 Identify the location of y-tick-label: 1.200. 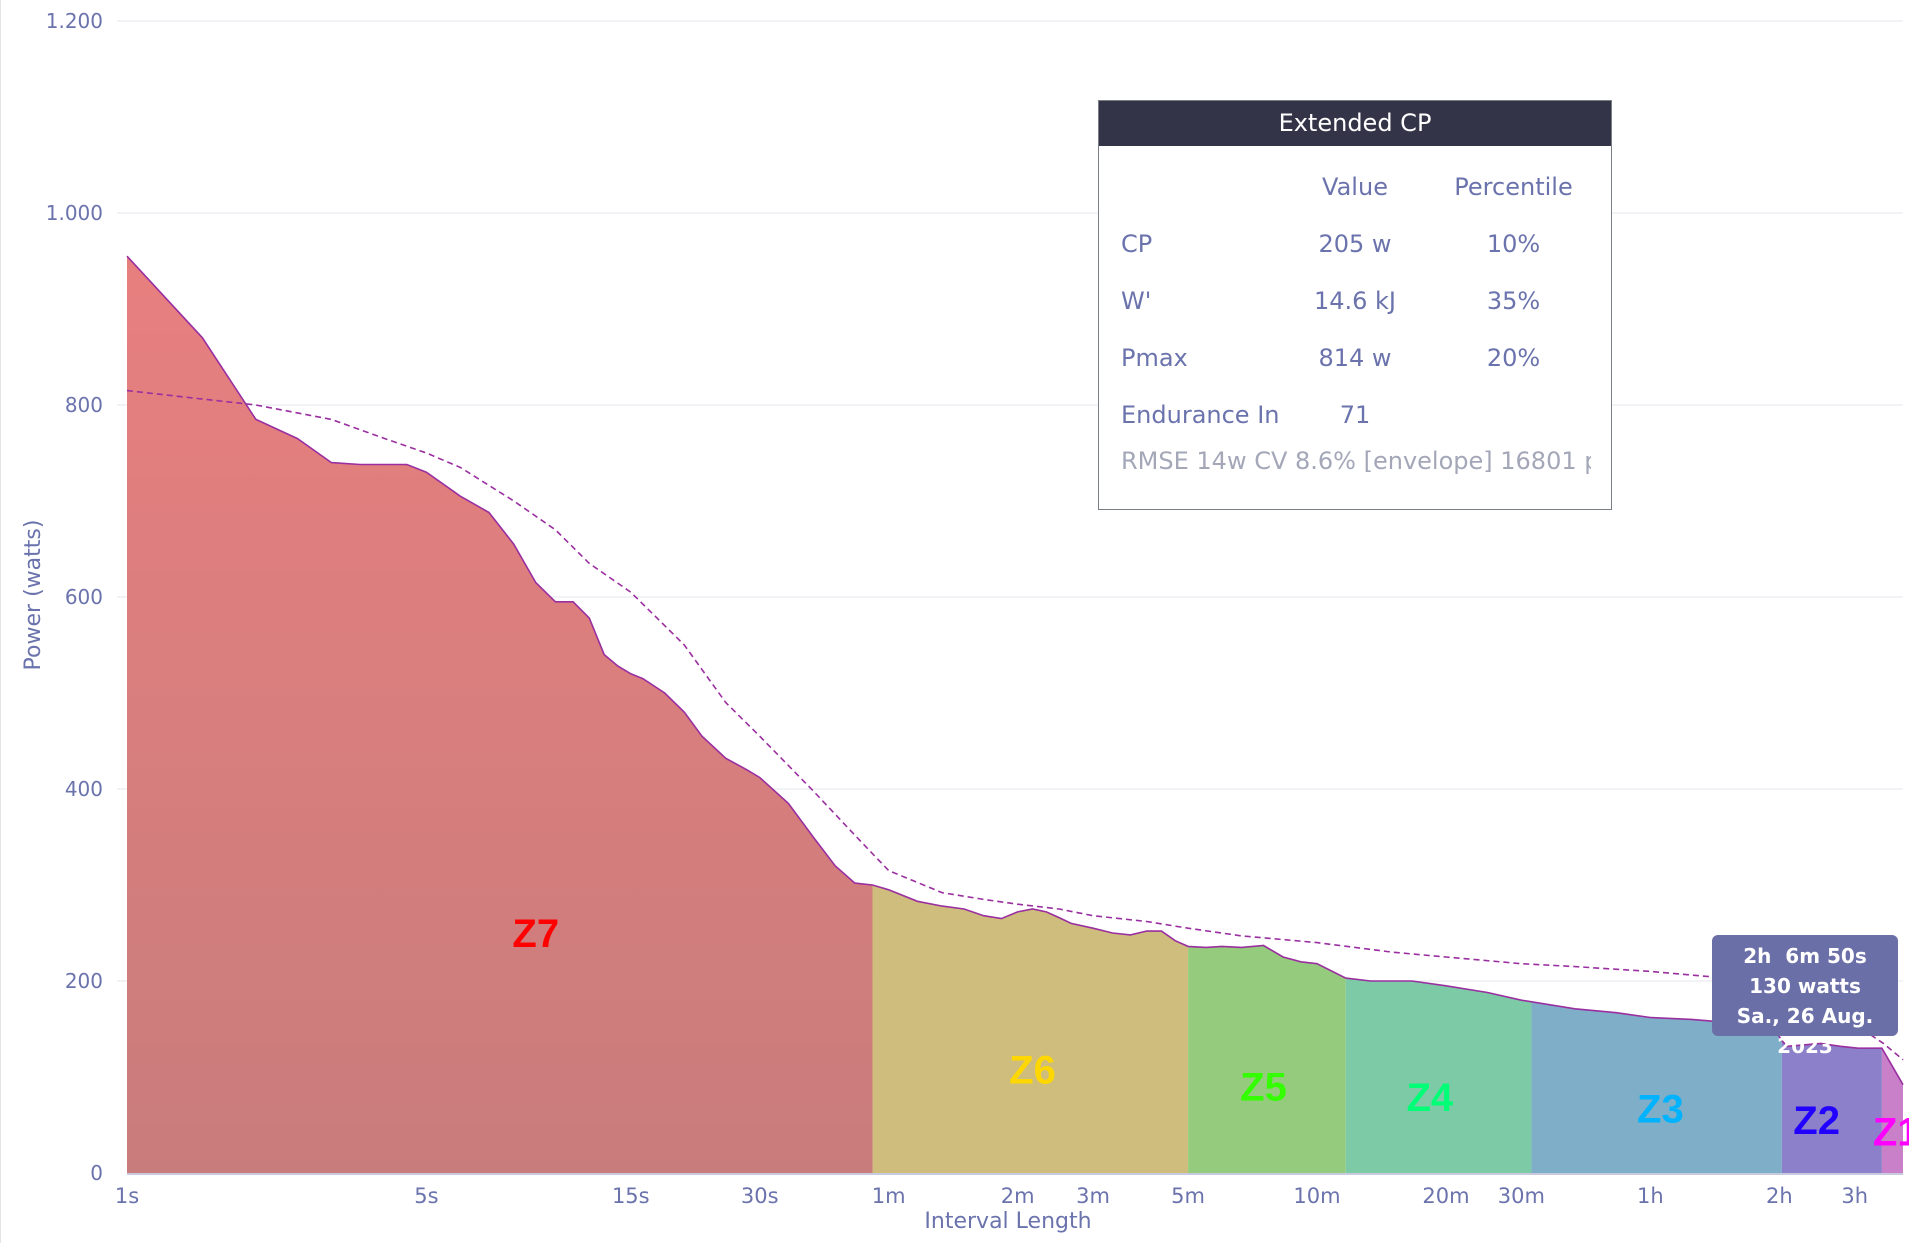
(74, 21).